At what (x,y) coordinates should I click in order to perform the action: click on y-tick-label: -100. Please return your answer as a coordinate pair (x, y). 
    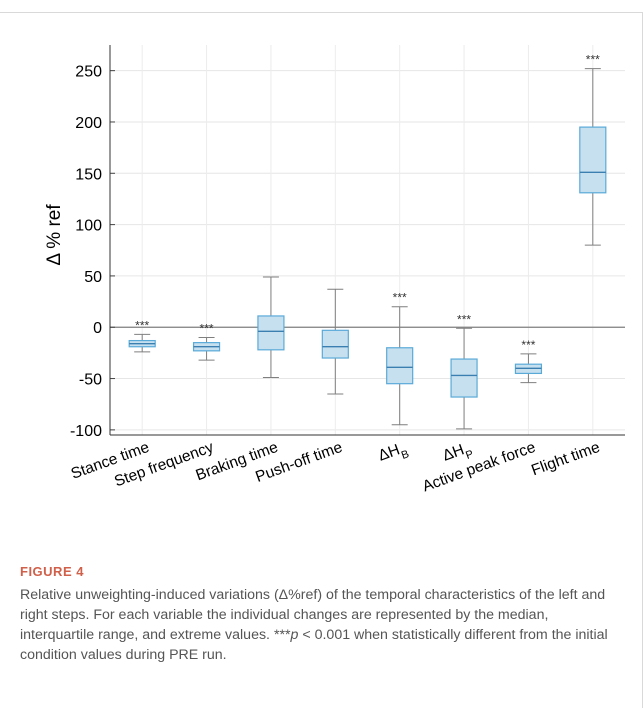
    Looking at the image, I should click on (86, 431).